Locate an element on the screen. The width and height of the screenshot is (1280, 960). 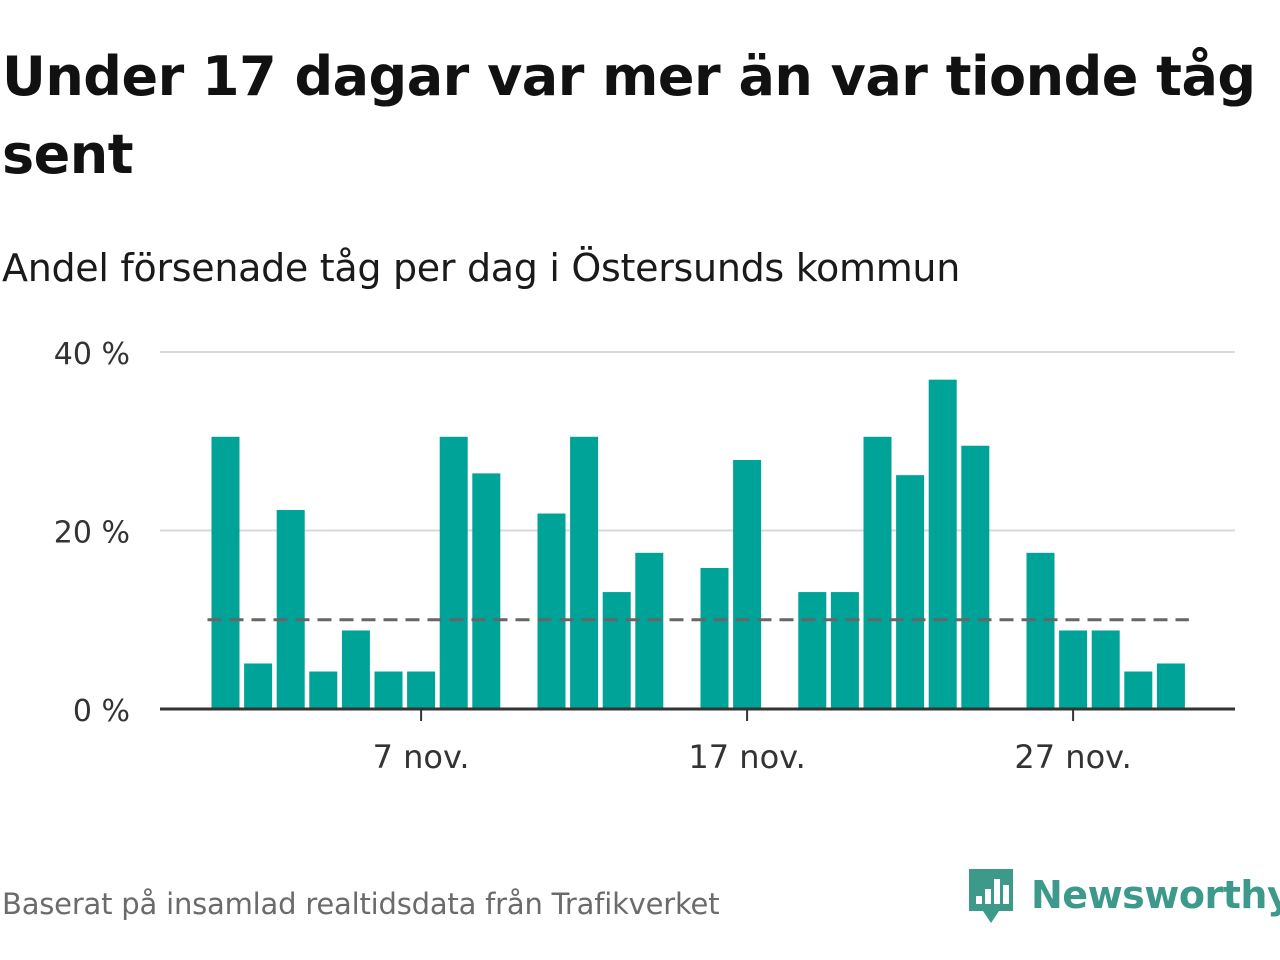
y-tick-label: 40 % is located at coordinates (92, 354).